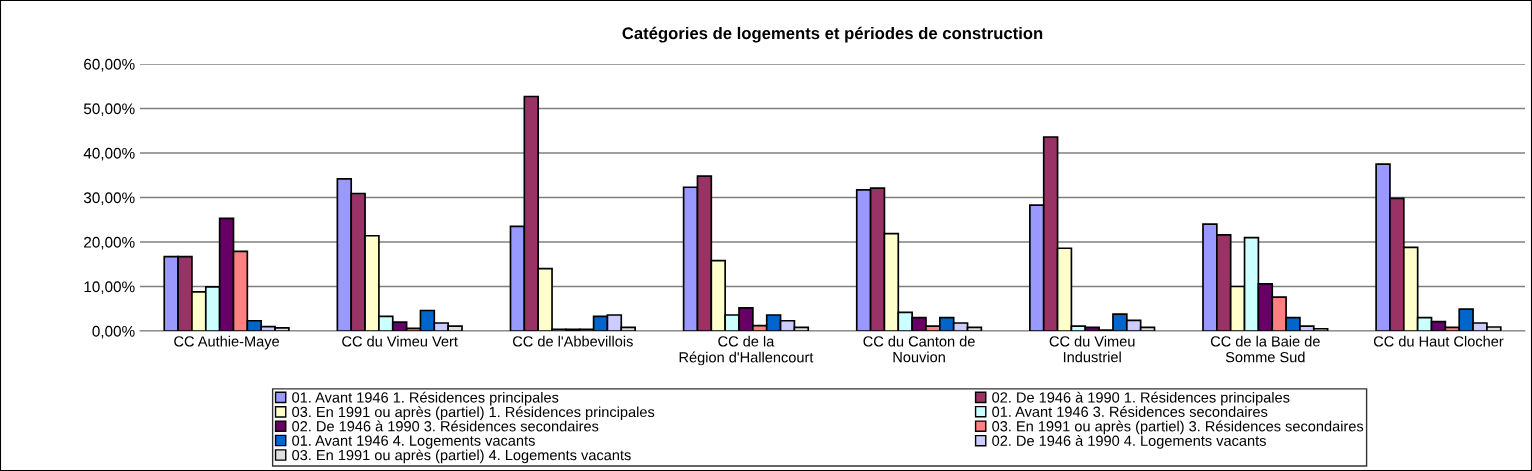 This screenshot has width=1532, height=471. Describe the element at coordinates (1129, 442) in the screenshot. I see `legend-label: 02. De 1946 à 1990 4. Logements vacants` at that location.